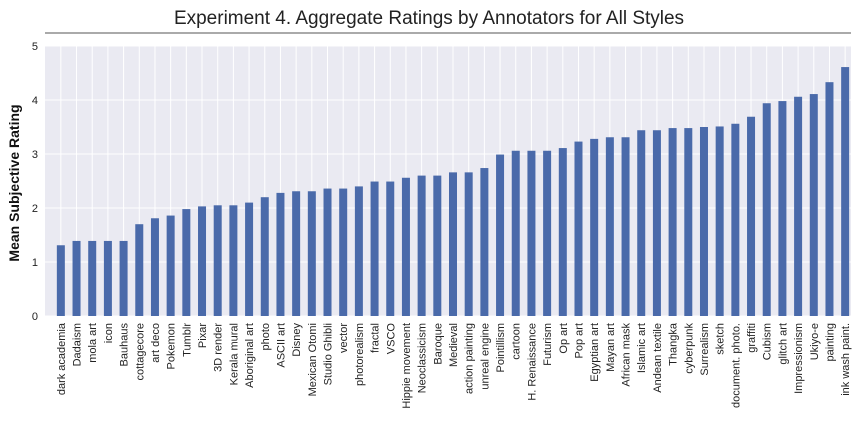  Describe the element at coordinates (297, 340) in the screenshot. I see `x-tick-label: Disney` at that location.